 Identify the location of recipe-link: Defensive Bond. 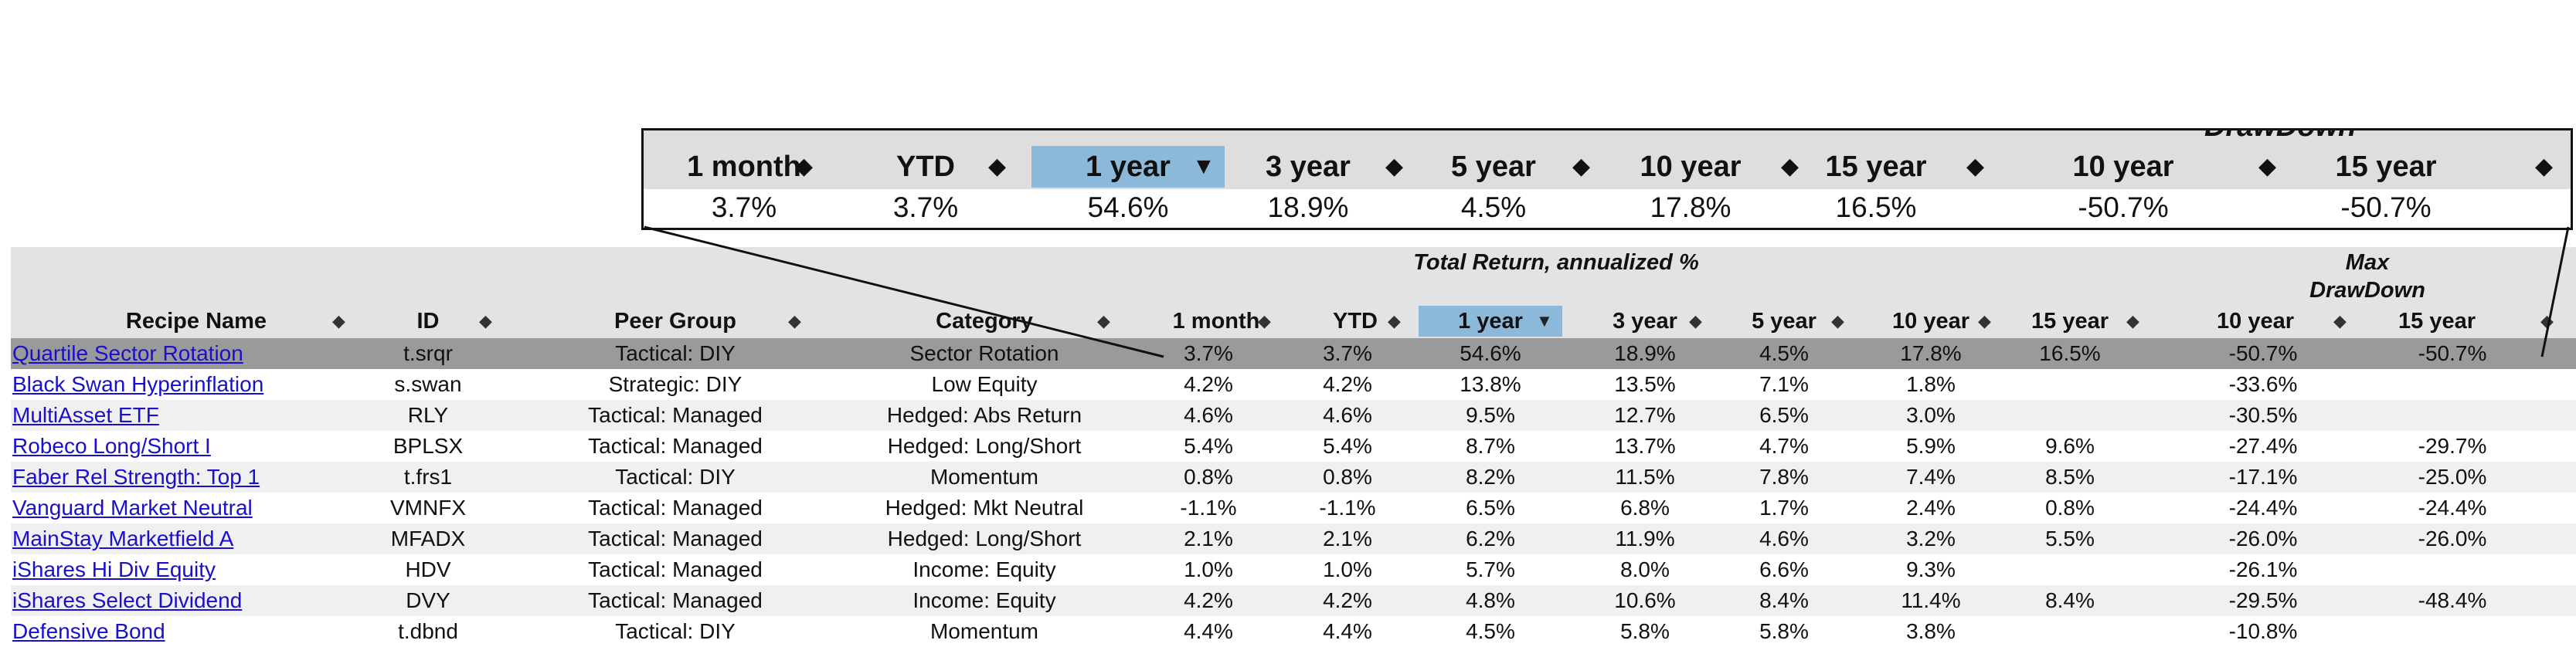
(88, 631).